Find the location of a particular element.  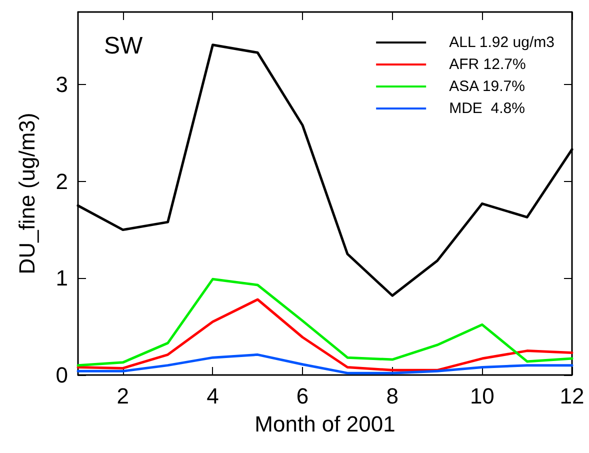

line-series is located at coordinates (325, 335).